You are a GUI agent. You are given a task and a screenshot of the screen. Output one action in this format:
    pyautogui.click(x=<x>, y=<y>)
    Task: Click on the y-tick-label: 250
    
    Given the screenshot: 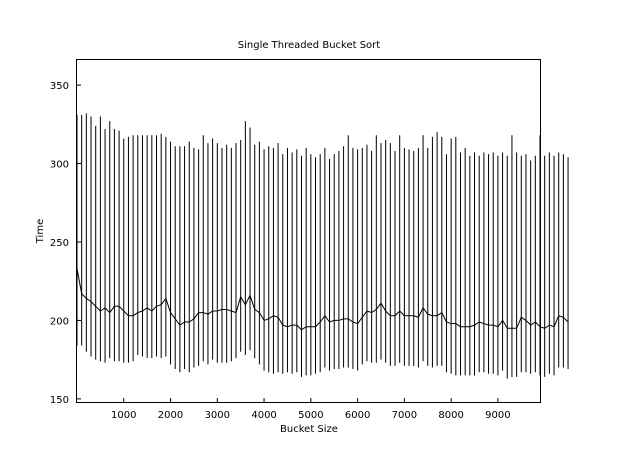 What is the action you would take?
    pyautogui.click(x=59, y=243)
    